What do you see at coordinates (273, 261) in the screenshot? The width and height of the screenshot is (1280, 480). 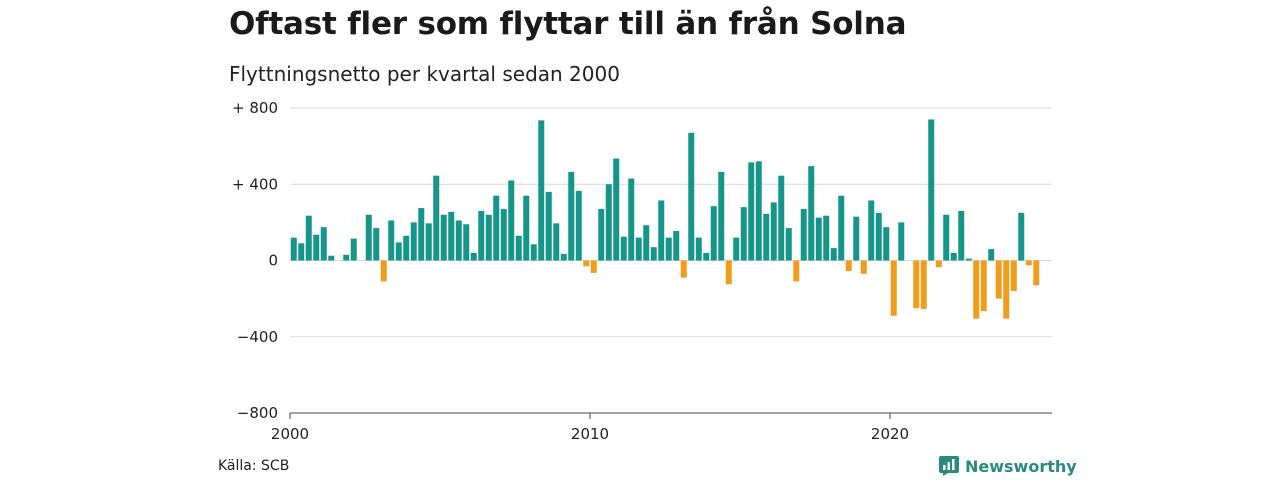 I see `y-tick-label: 0` at bounding box center [273, 261].